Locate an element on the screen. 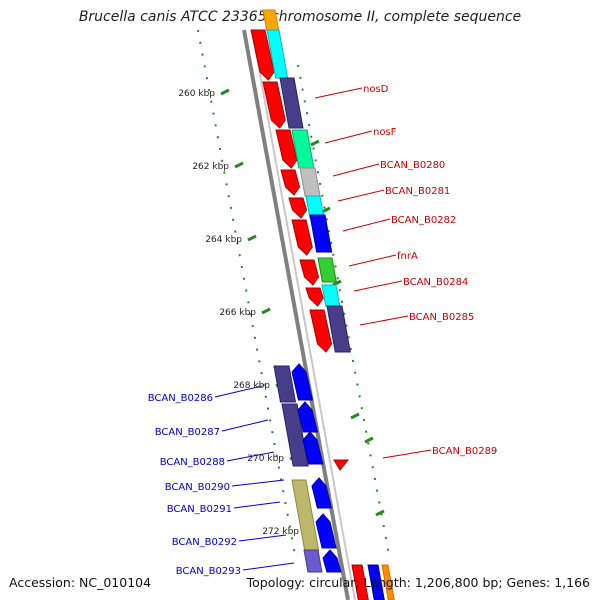 The width and height of the screenshot is (600, 600). gene-label-forward: nosD is located at coordinates (376, 89).